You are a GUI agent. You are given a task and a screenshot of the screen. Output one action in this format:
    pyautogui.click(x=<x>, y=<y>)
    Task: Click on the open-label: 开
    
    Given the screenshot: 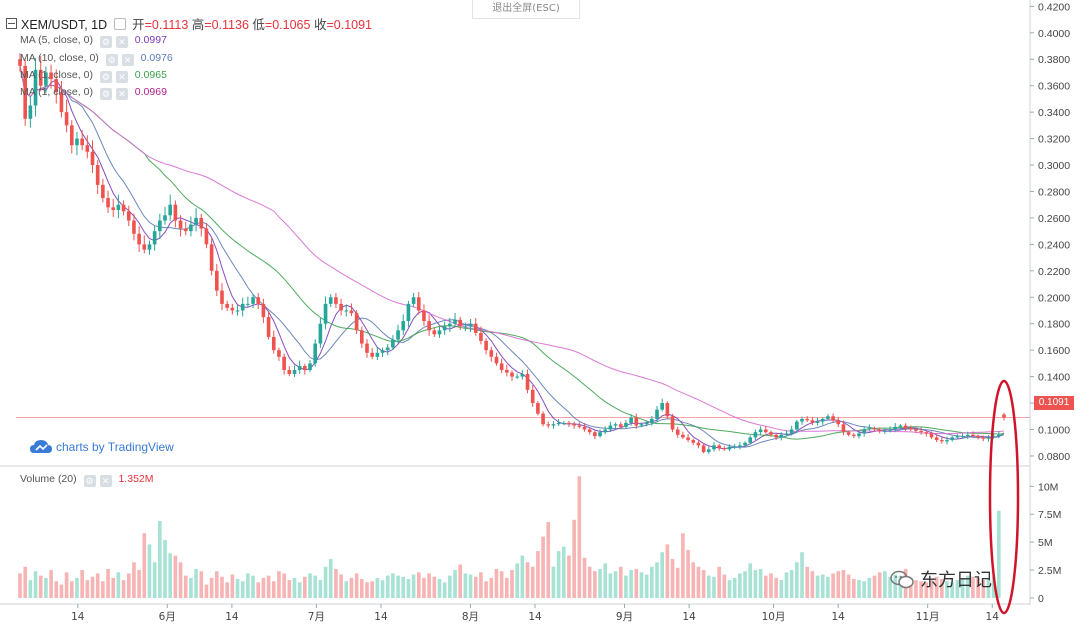 What is the action you would take?
    pyautogui.click(x=138, y=25)
    